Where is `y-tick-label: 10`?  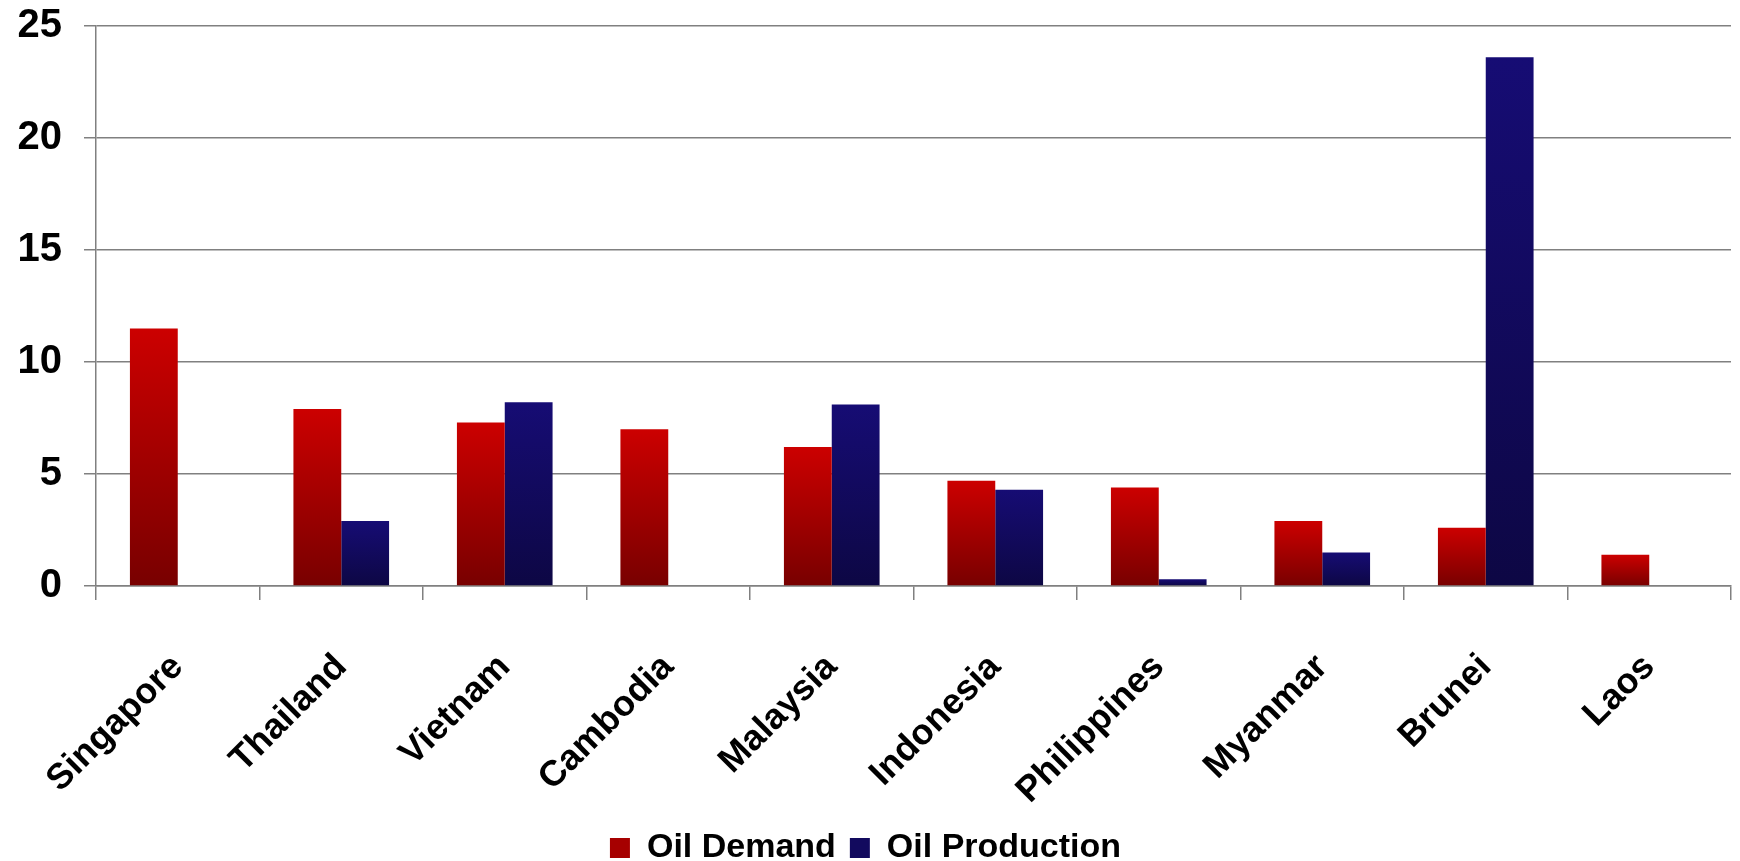 y-tick-label: 10 is located at coordinates (39, 359).